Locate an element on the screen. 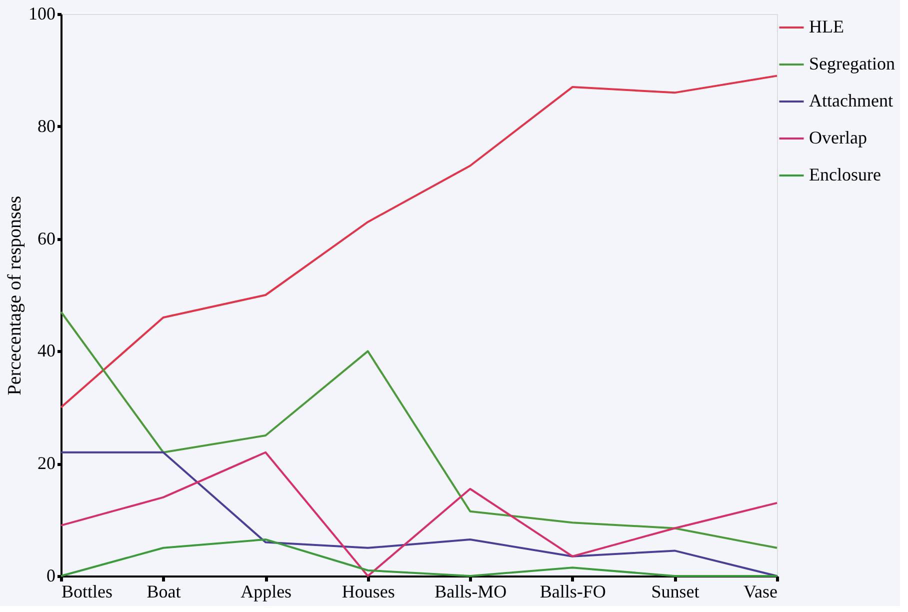  y-tick-label: 60 is located at coordinates (47, 238).